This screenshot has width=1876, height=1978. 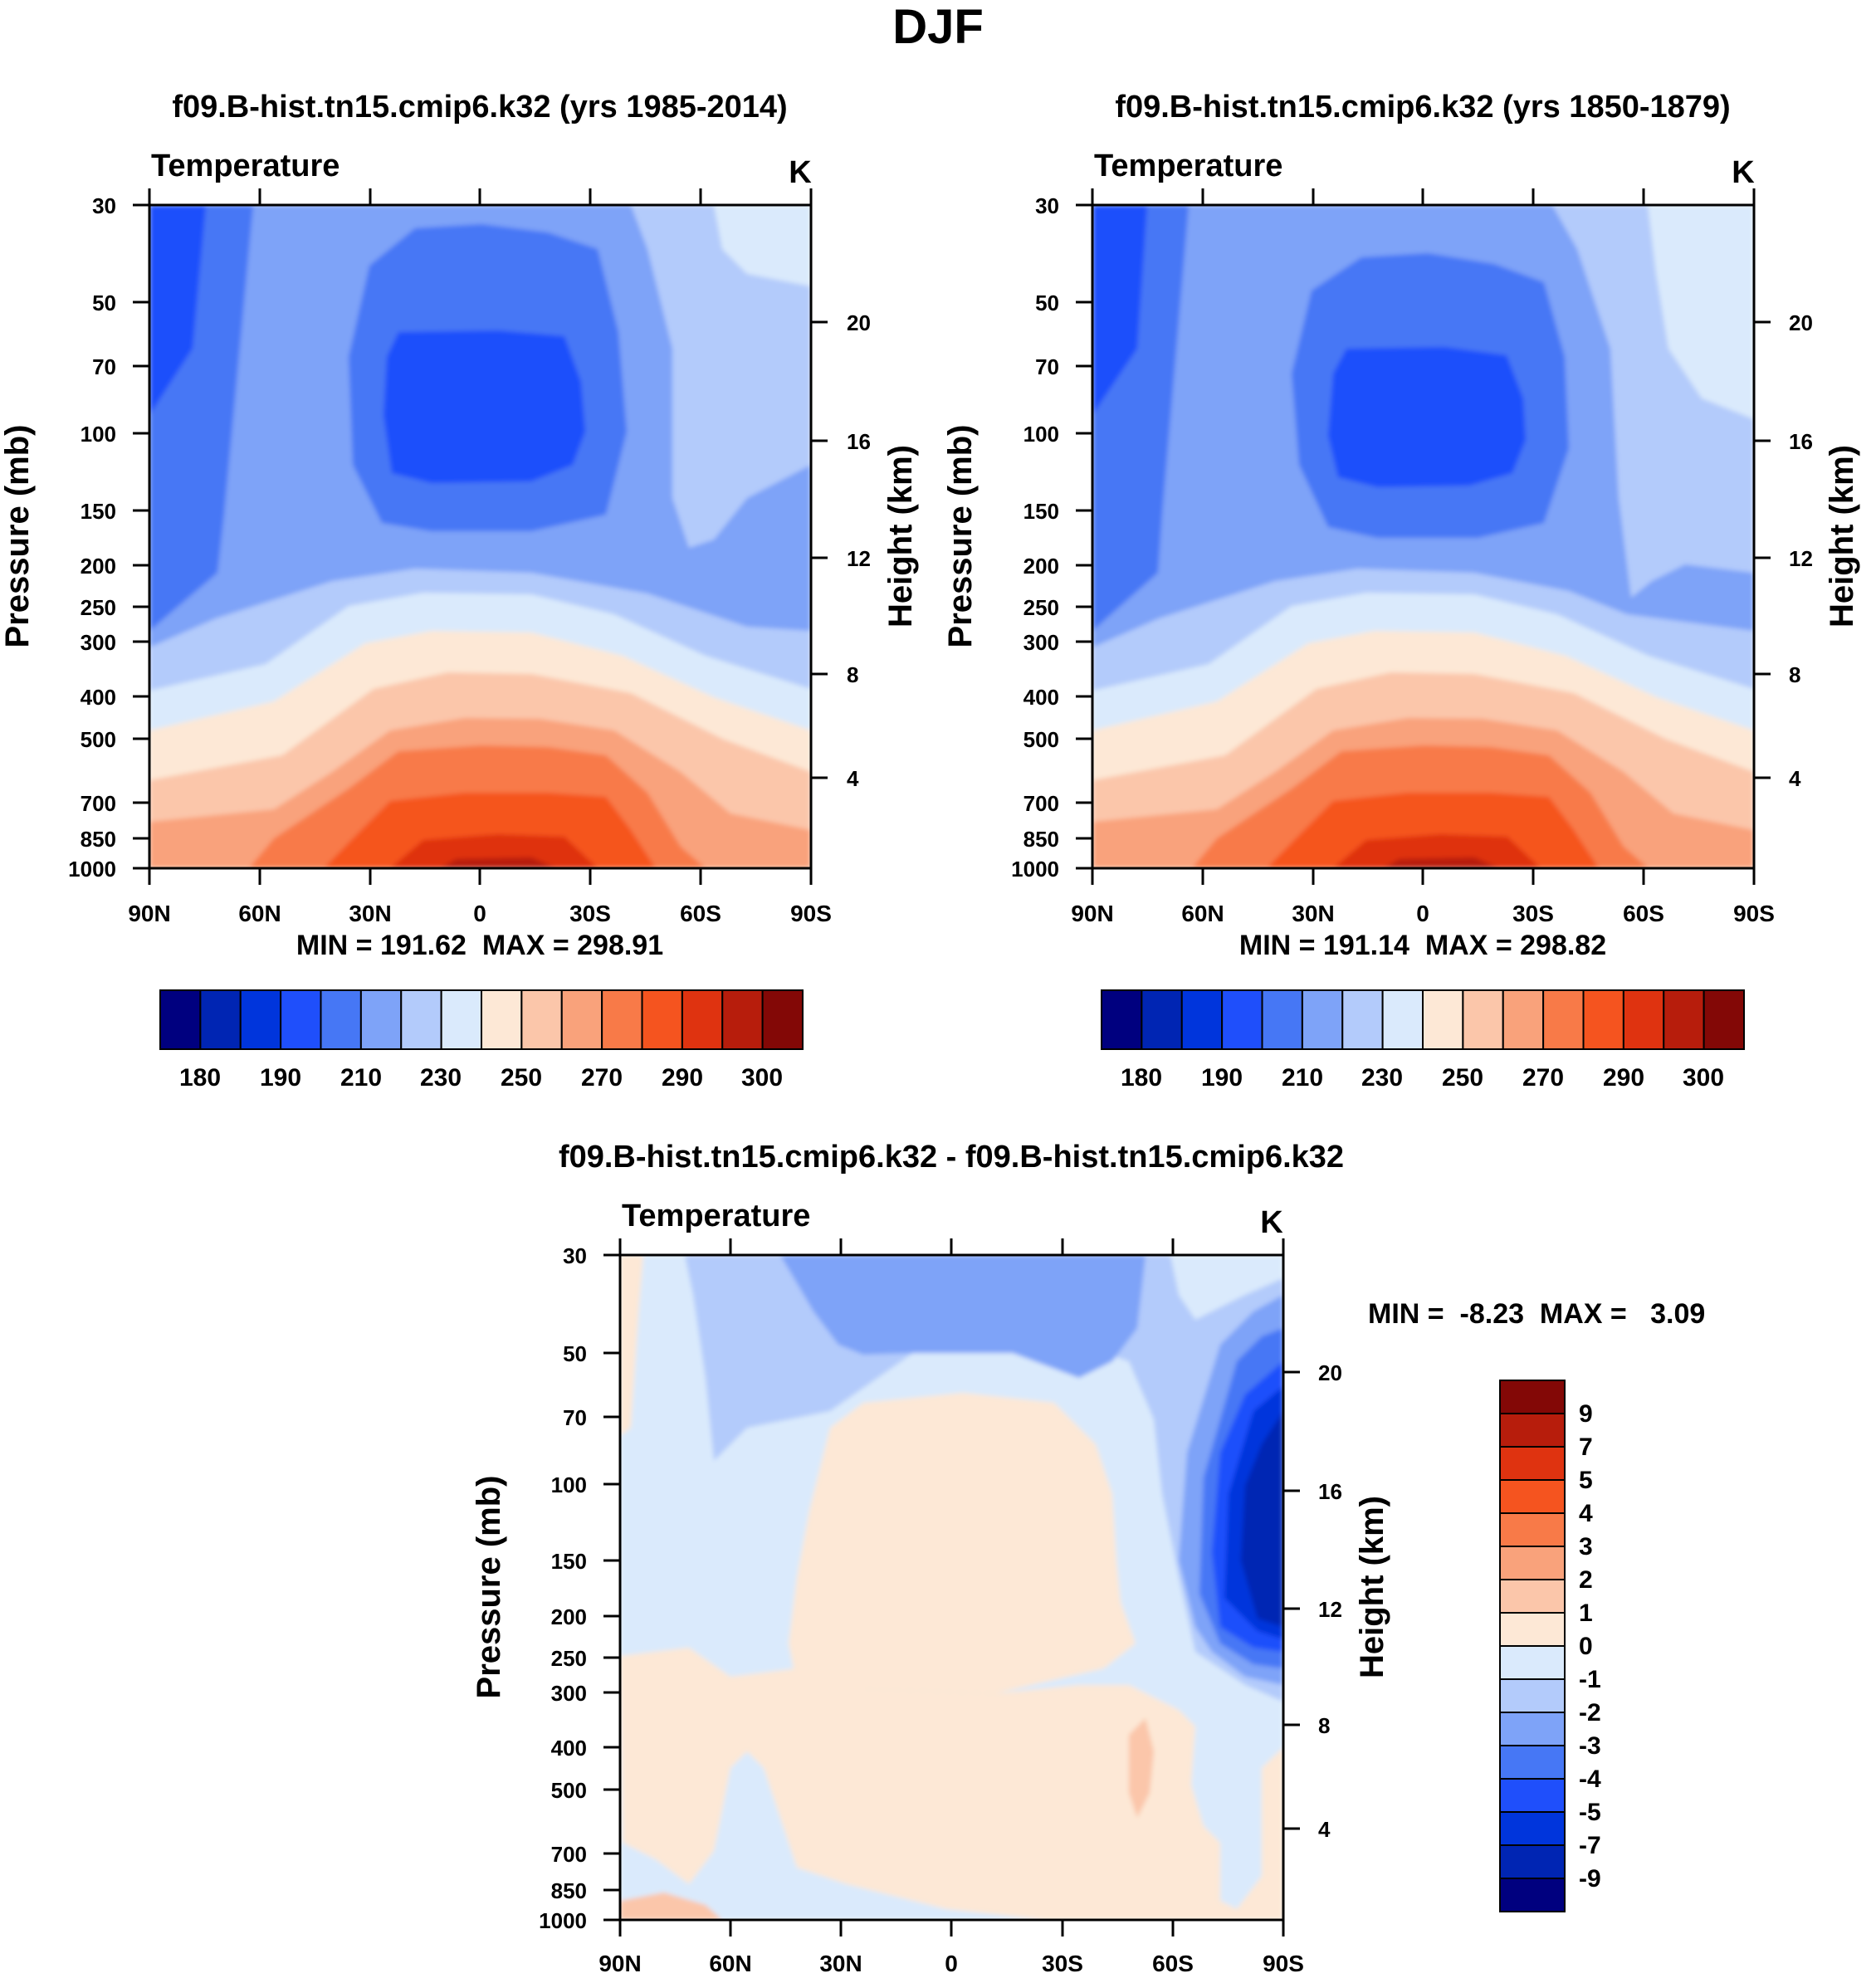 What do you see at coordinates (1142, 1078) in the screenshot?
I see `colorbar-label: 180` at bounding box center [1142, 1078].